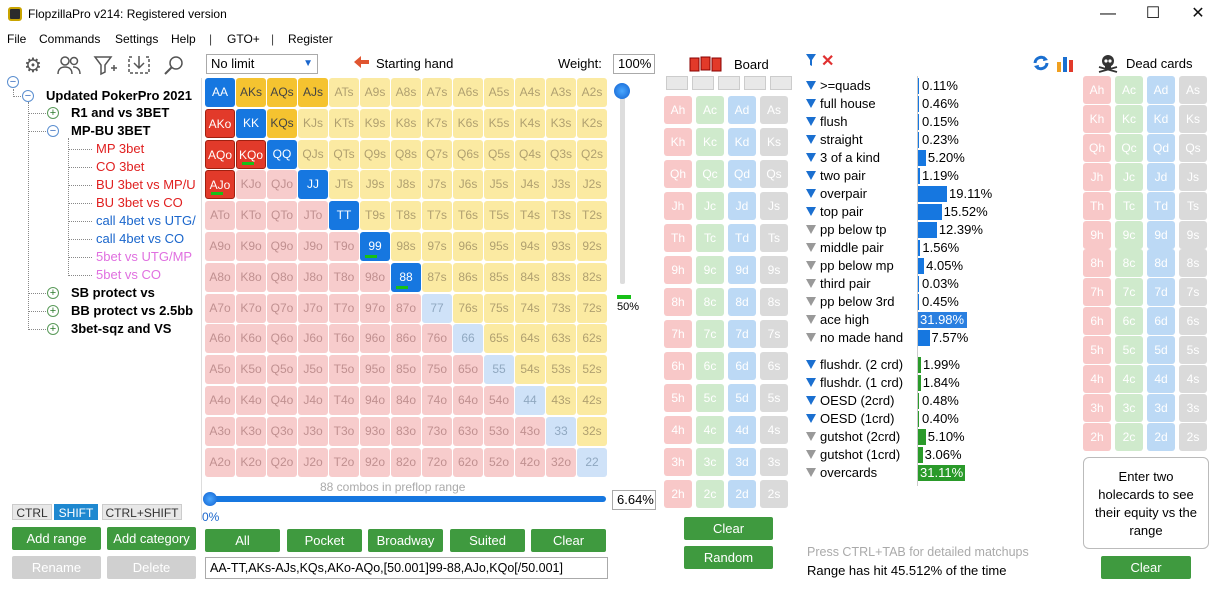 This screenshot has height=589, width=1223. Describe the element at coordinates (678, 398) in the screenshot. I see `board-card-5h: 5h` at that location.